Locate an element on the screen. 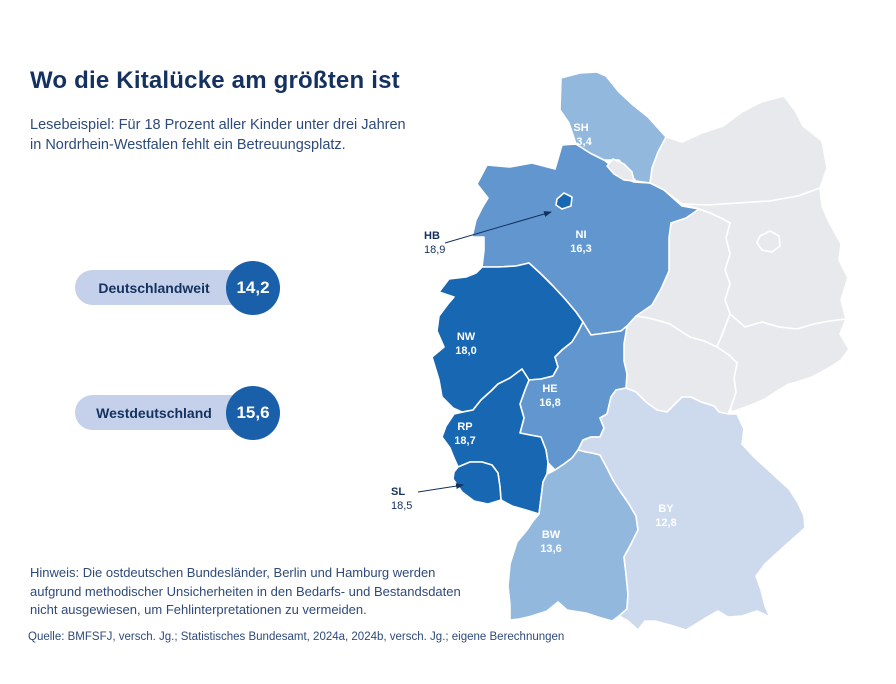 The image size is (896, 684). state-value-bw: 13,6 is located at coordinates (551, 549).